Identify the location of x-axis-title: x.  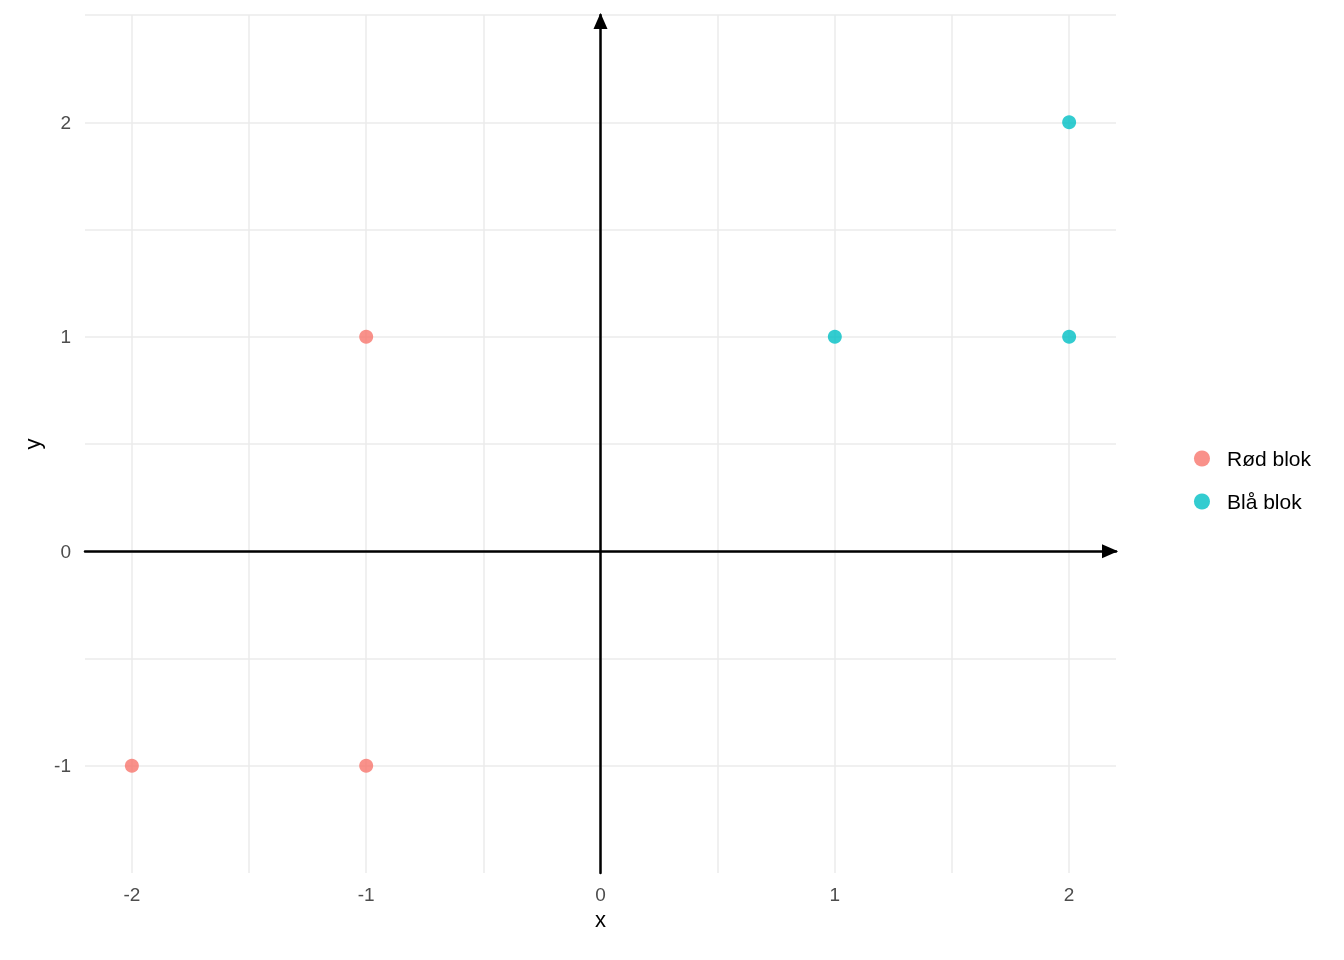
(600, 920).